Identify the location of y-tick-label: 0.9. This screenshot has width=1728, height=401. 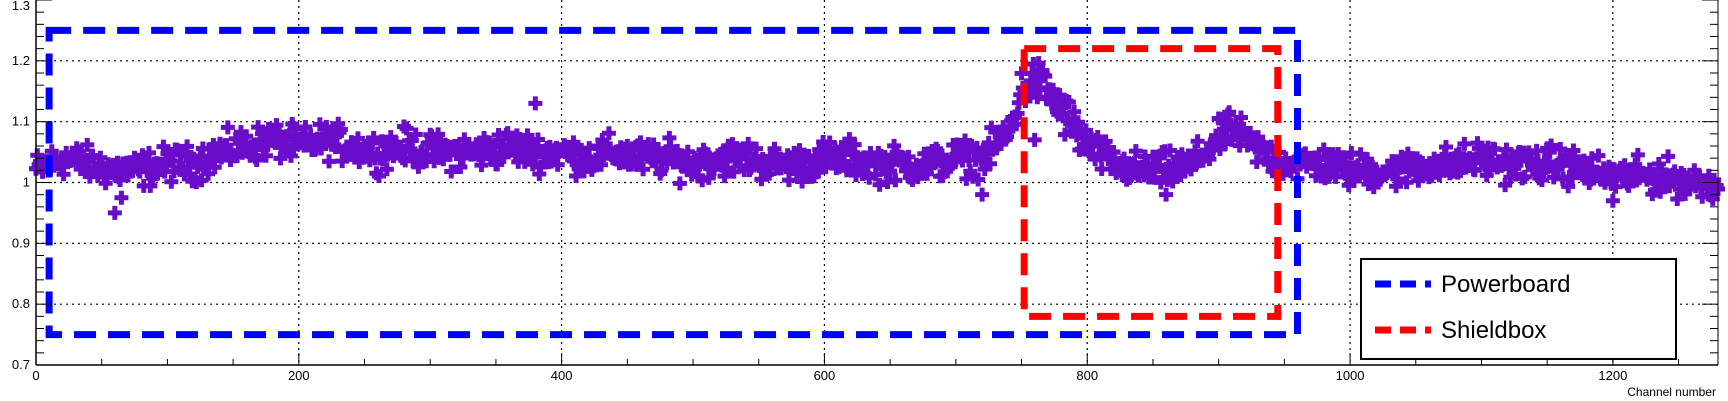
(21, 242).